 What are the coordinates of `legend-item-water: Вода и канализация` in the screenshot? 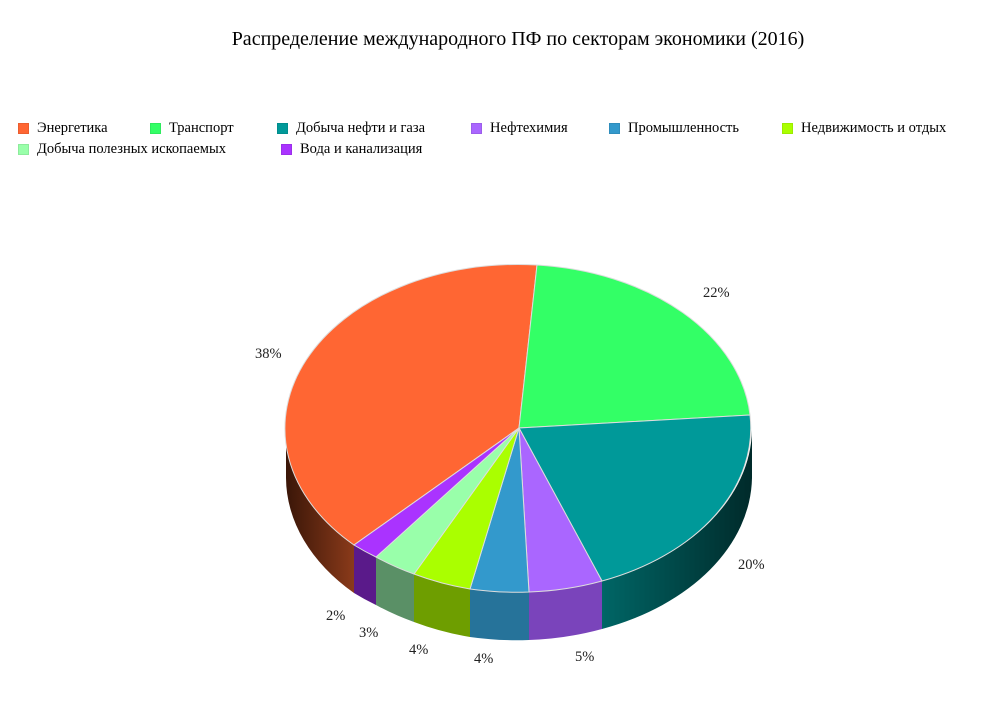 It's located at (351, 149).